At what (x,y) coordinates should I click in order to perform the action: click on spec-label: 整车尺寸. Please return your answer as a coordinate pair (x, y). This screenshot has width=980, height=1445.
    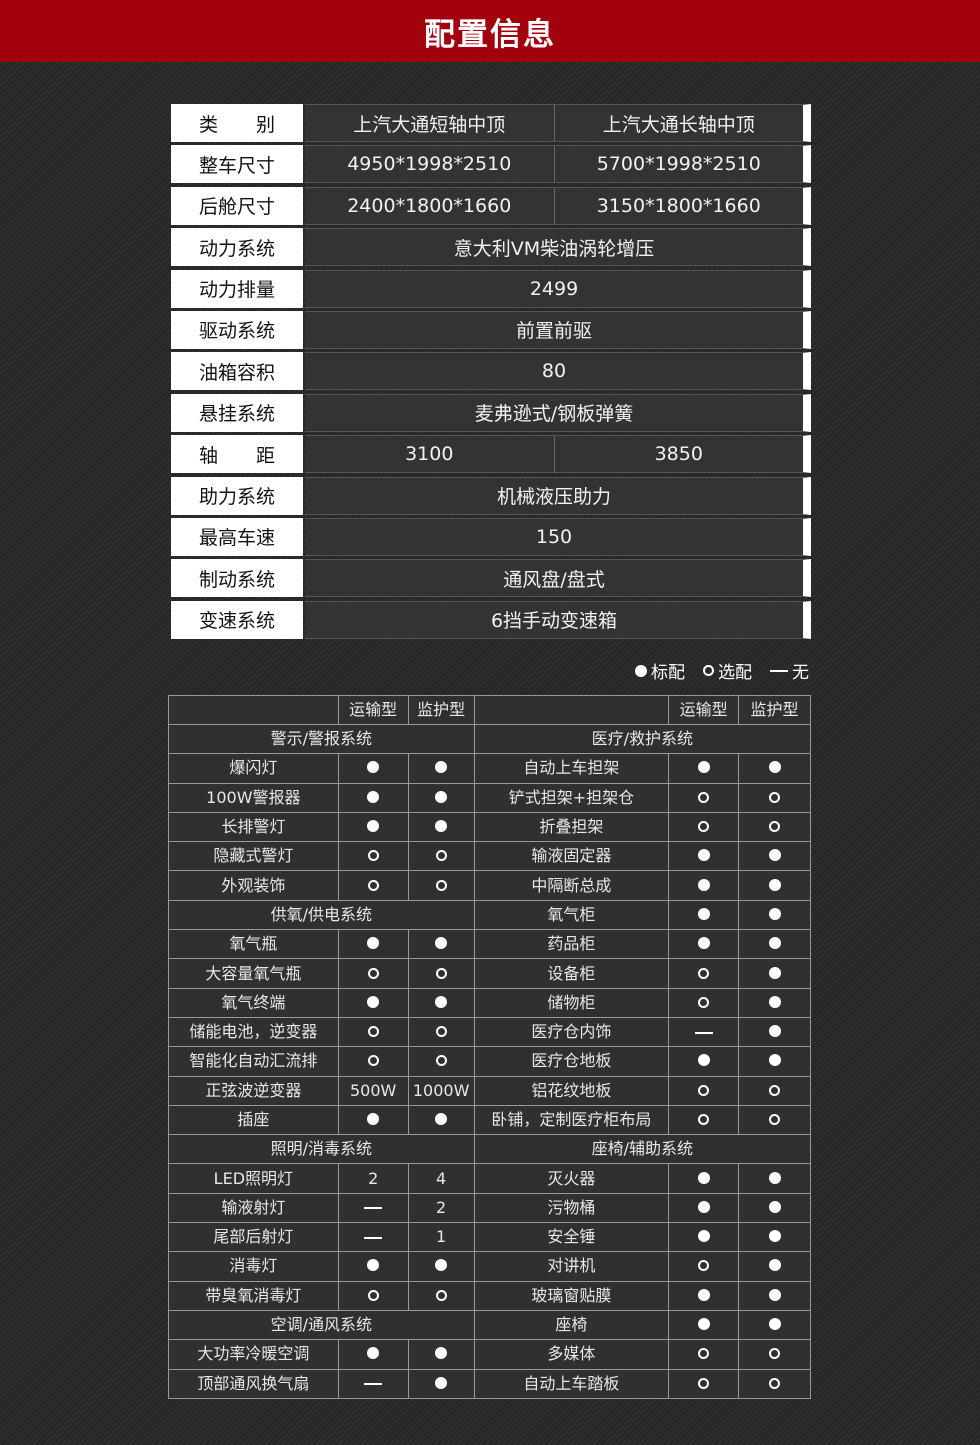
    Looking at the image, I should click on (237, 164).